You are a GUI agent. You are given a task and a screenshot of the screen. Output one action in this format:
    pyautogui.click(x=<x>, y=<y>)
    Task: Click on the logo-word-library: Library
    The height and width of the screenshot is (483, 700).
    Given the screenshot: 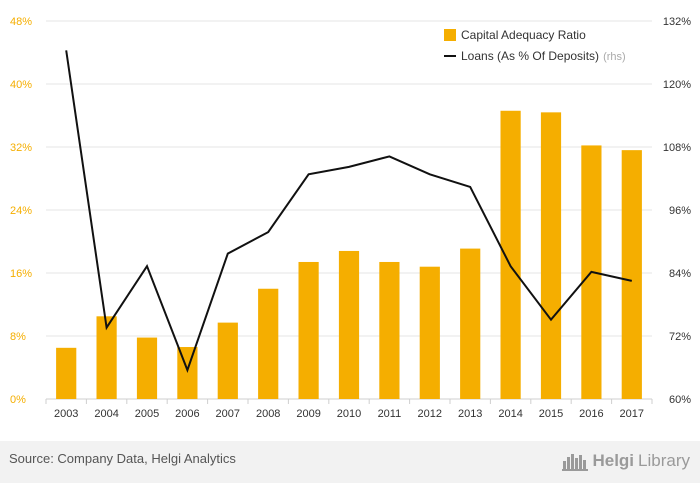 What is the action you would take?
    pyautogui.click(x=664, y=460)
    